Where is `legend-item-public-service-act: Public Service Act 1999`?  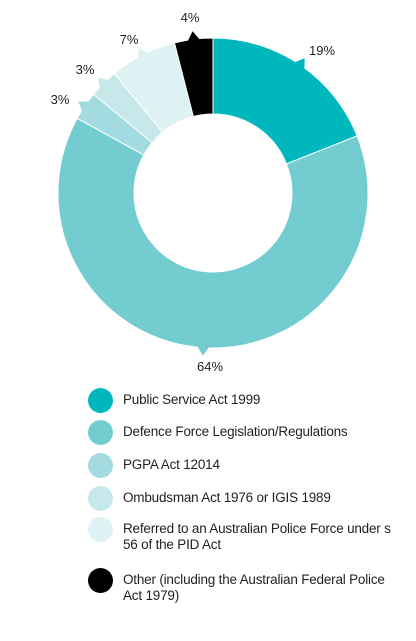
legend-item-public-service-act: Public Service Act 1999 is located at coordinates (243, 400).